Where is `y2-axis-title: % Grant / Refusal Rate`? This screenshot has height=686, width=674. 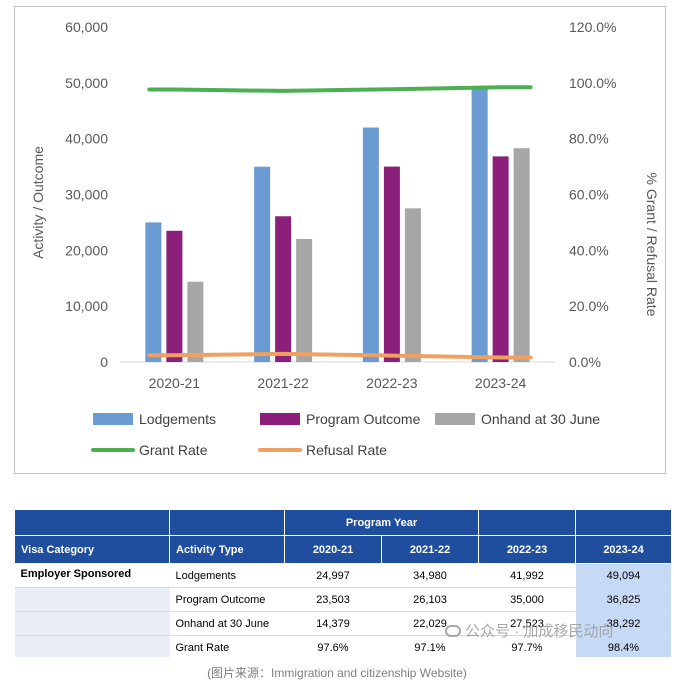 y2-axis-title: % Grant / Refusal Rate is located at coordinates (652, 245).